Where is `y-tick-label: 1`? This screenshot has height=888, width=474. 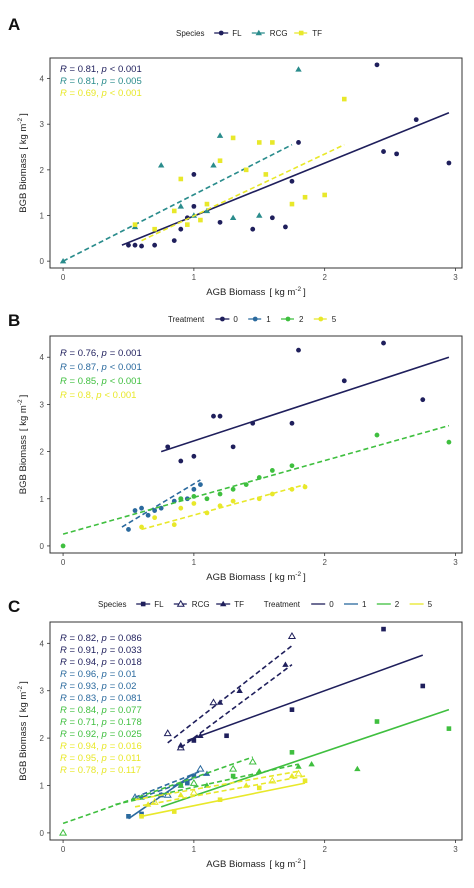
y-tick-label: 1 is located at coordinates (42, 216).